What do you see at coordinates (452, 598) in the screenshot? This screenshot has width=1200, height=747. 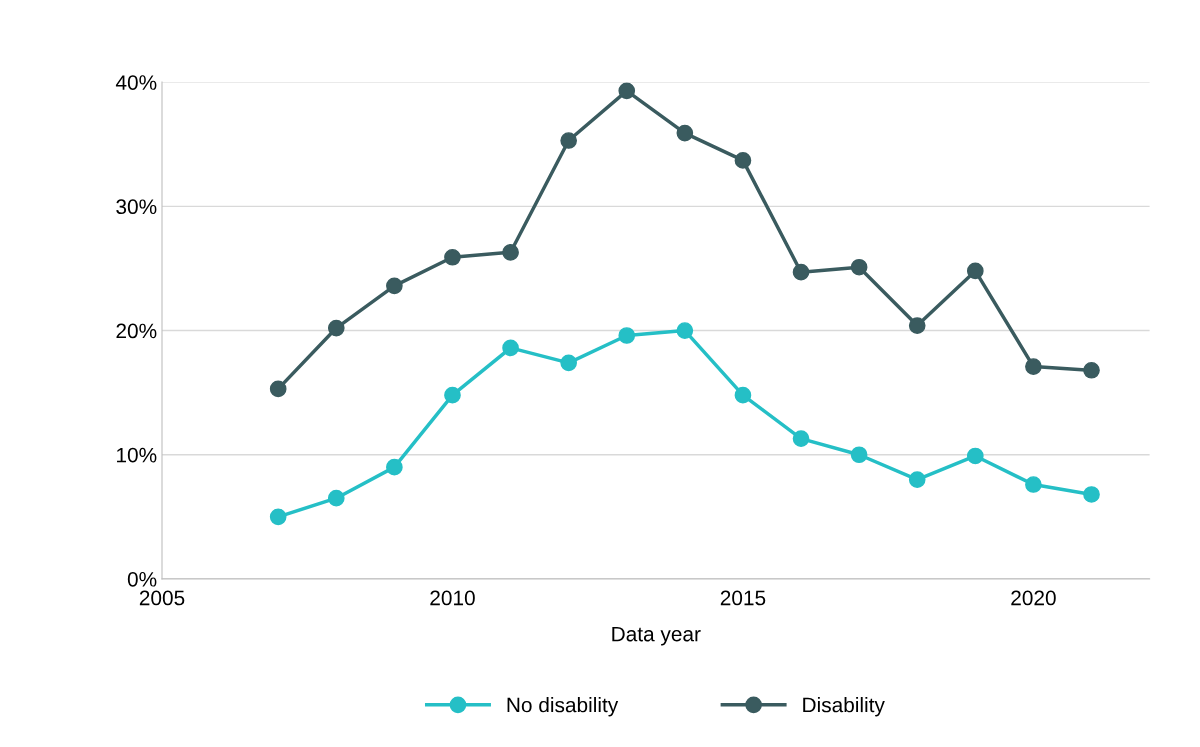 I see `x-tick-label: 2010` at bounding box center [452, 598].